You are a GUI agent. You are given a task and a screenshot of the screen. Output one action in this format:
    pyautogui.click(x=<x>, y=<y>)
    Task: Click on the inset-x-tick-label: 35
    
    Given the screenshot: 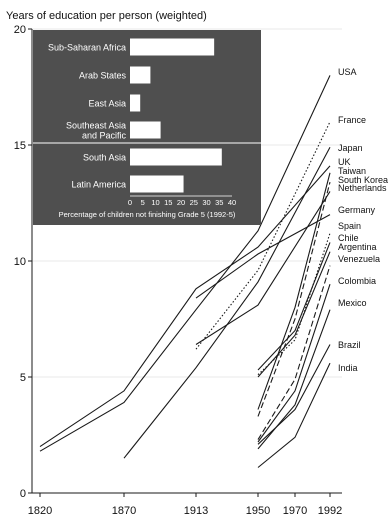 What is the action you would take?
    pyautogui.click(x=219, y=202)
    